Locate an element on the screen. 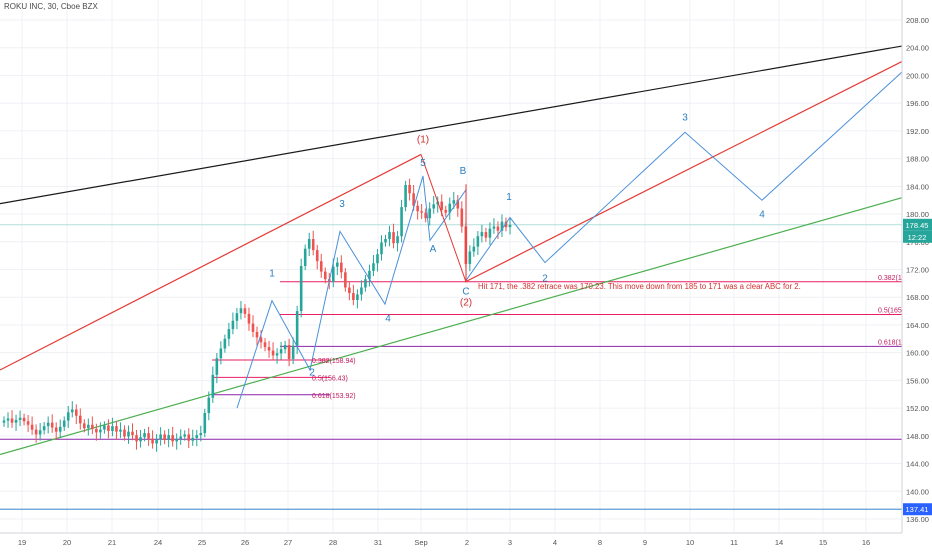 The height and width of the screenshot is (555, 932). price-tick-label: 168.00 is located at coordinates (917, 297).